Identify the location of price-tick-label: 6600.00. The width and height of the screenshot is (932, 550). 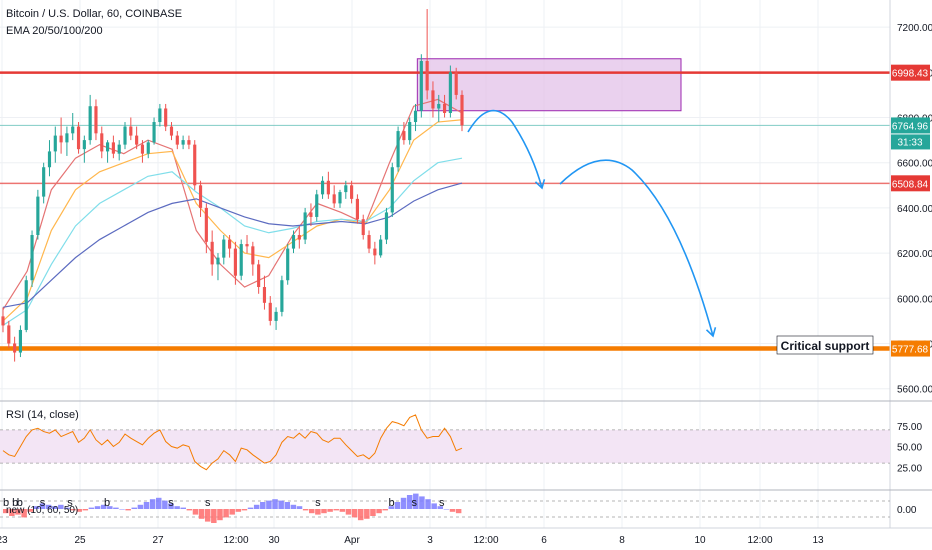
(914, 164).